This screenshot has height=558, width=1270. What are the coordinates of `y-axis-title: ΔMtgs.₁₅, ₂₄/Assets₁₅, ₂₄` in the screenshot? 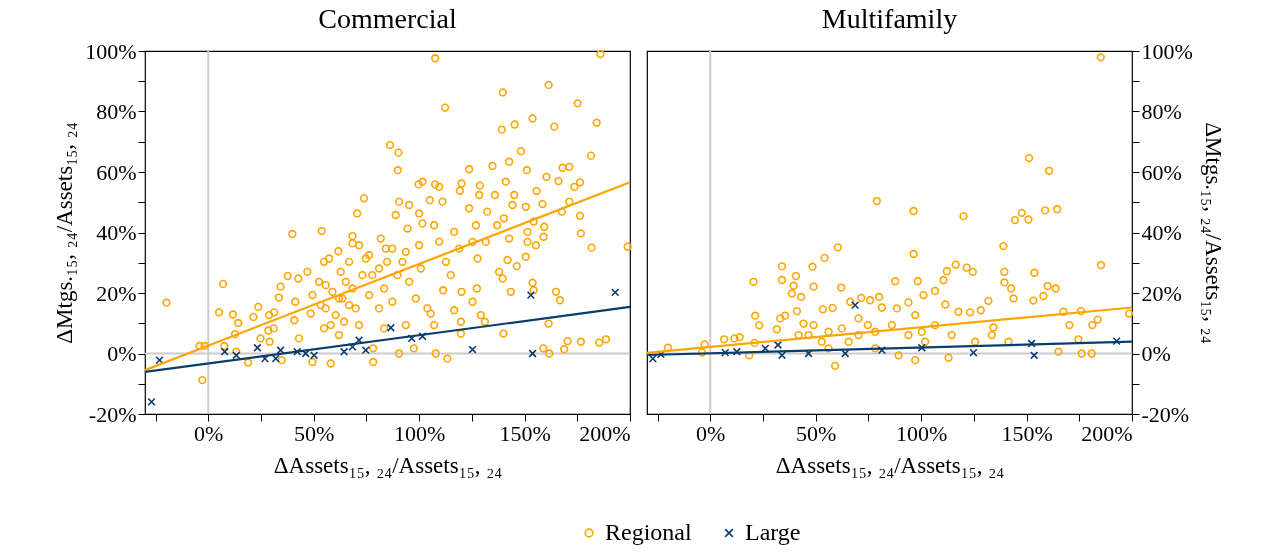 It's located at (65, 233).